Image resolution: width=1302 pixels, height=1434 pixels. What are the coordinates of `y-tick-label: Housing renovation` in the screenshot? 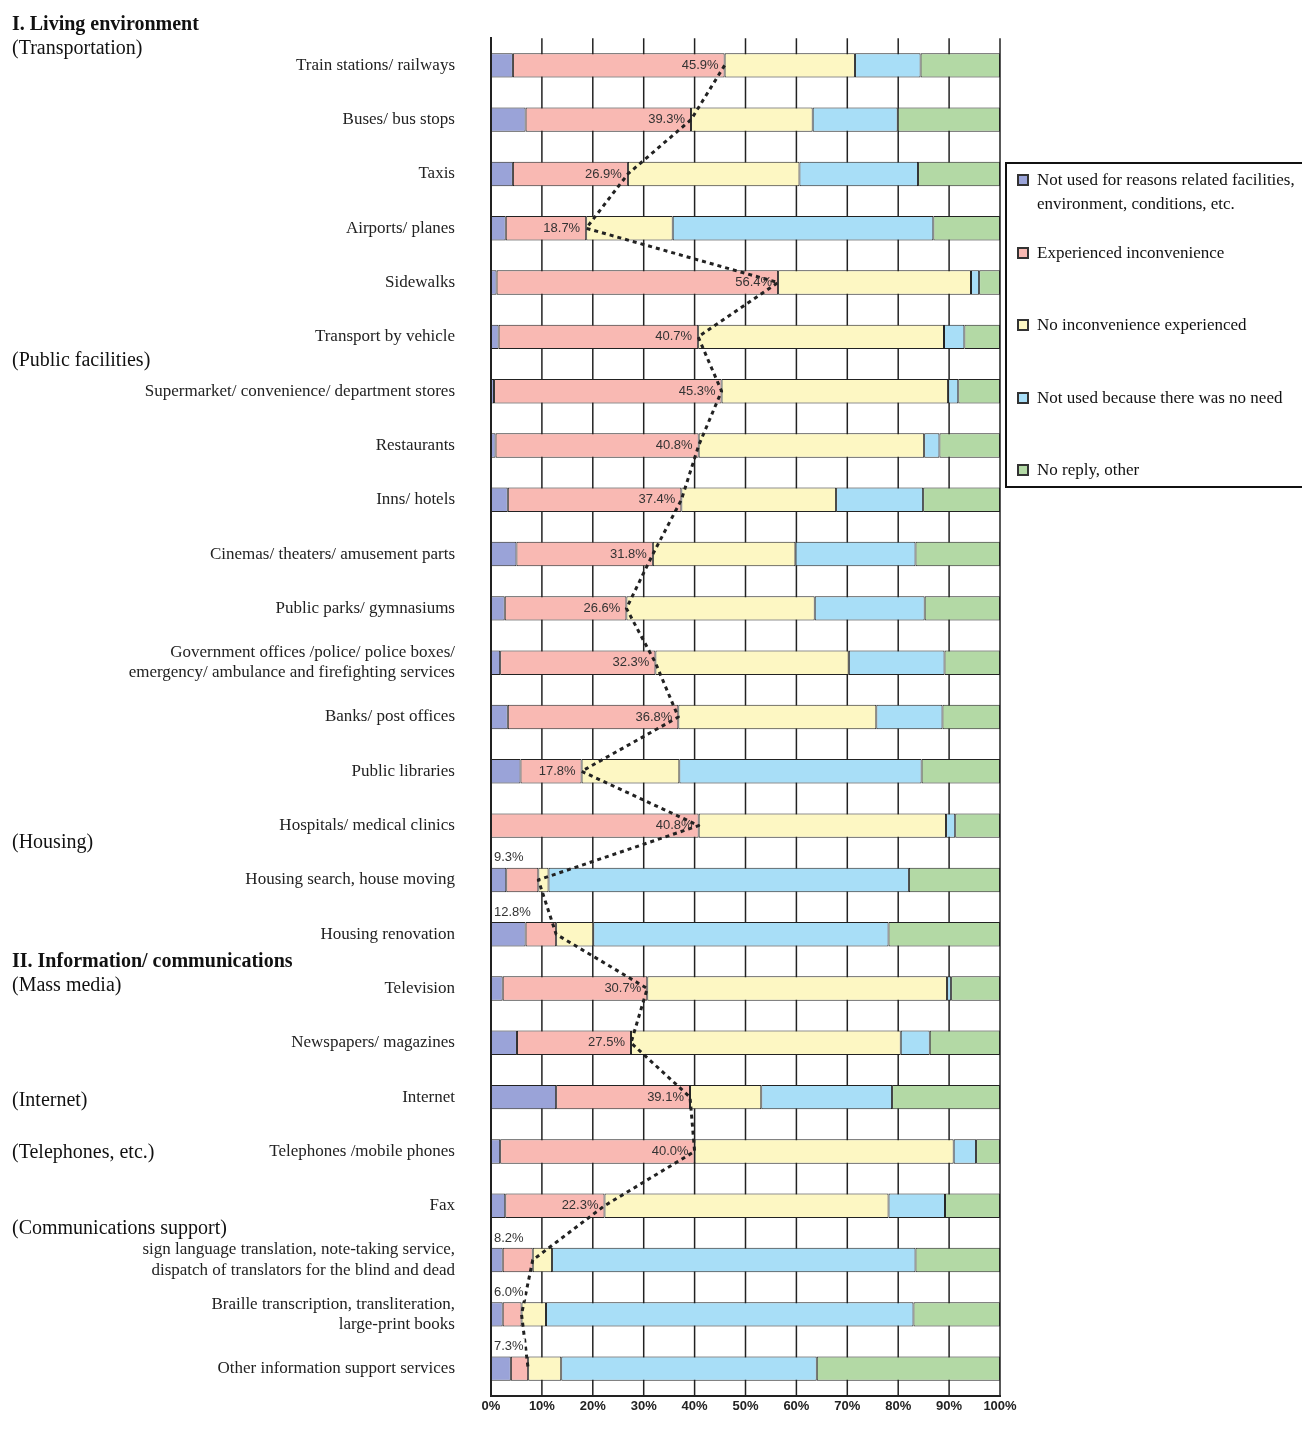 It's located at (388, 933).